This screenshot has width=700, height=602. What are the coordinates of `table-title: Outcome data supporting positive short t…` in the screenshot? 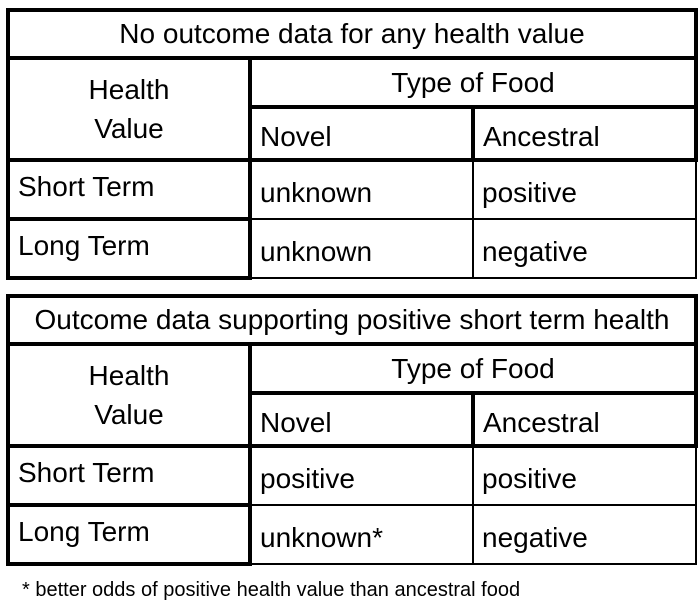 It's located at (352, 320).